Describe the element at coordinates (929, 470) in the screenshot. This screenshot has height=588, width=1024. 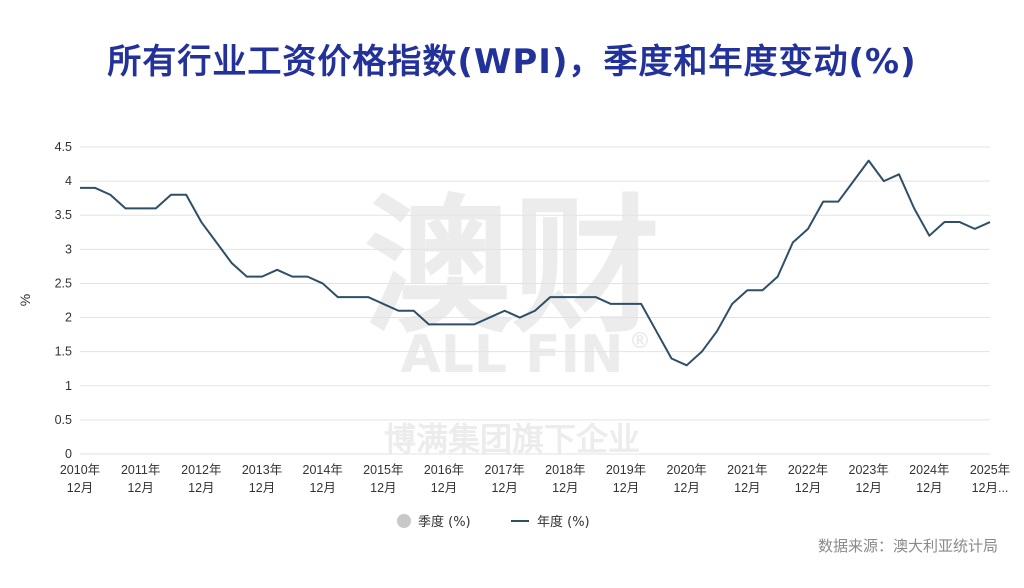
I see `x-tick-label-year: 2024年` at that location.